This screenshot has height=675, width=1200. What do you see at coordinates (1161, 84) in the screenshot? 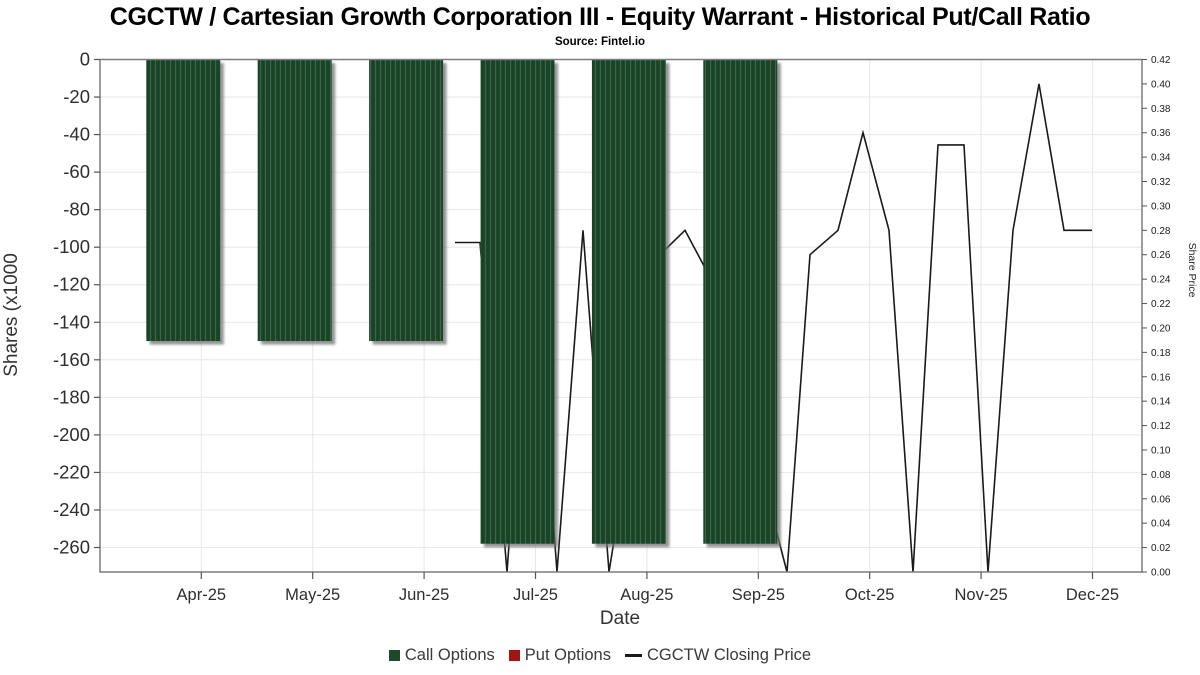
I see `y-right-tick-label: 0.40` at bounding box center [1161, 84].